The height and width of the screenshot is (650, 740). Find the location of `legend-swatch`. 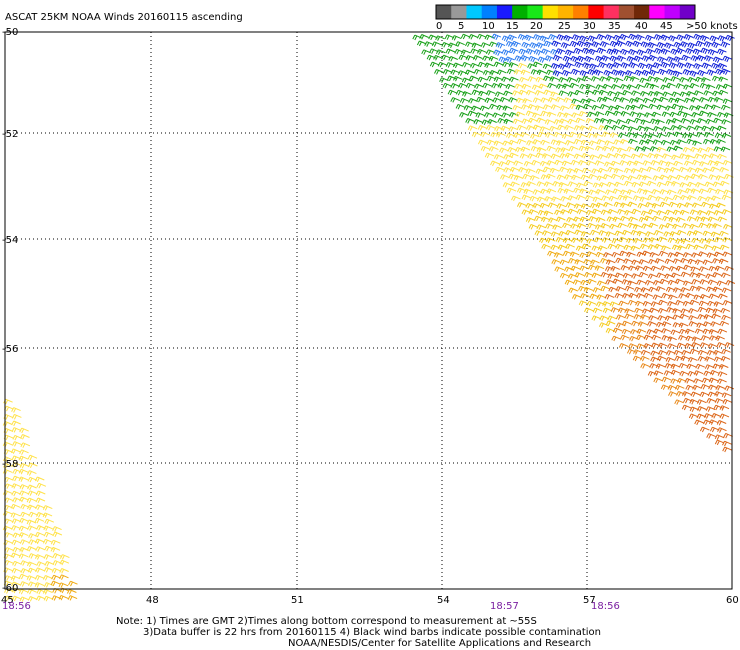

legend-swatch is located at coordinates (504, 12).